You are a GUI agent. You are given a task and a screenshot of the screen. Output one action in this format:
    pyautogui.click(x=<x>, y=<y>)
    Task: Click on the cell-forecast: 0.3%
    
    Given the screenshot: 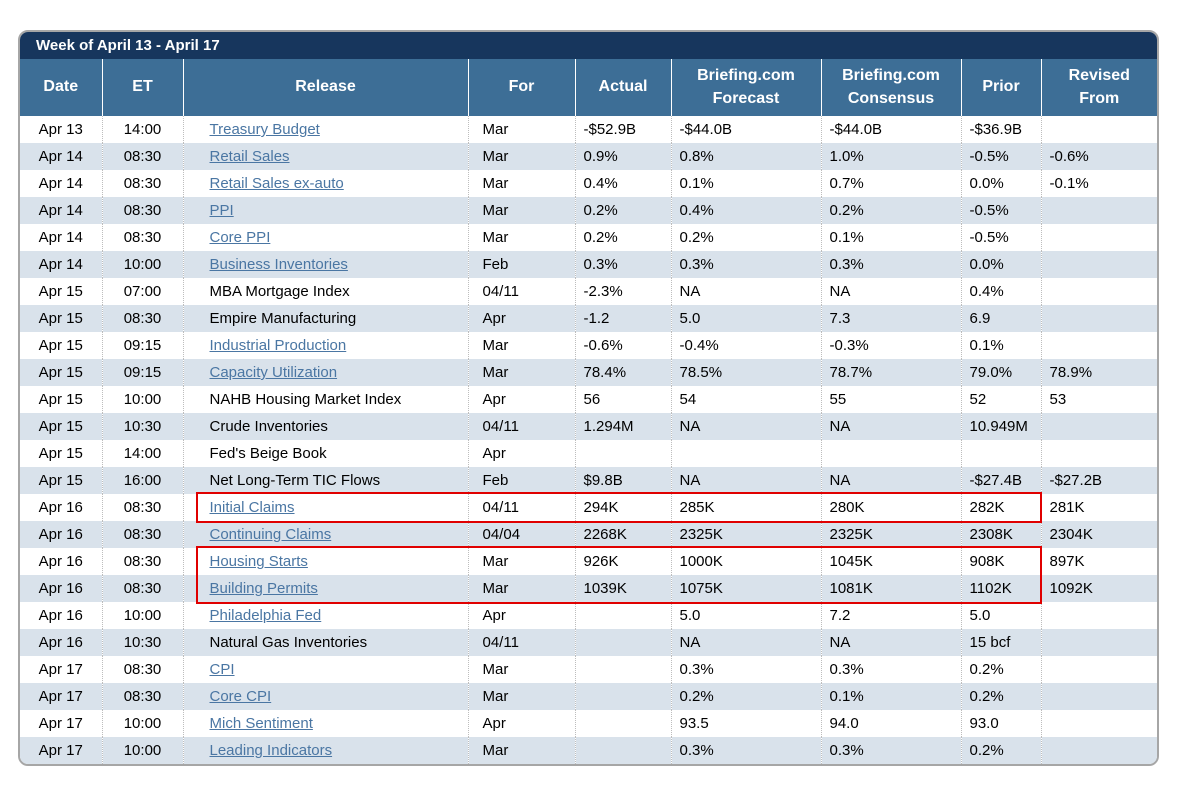 What is the action you would take?
    pyautogui.click(x=745, y=669)
    